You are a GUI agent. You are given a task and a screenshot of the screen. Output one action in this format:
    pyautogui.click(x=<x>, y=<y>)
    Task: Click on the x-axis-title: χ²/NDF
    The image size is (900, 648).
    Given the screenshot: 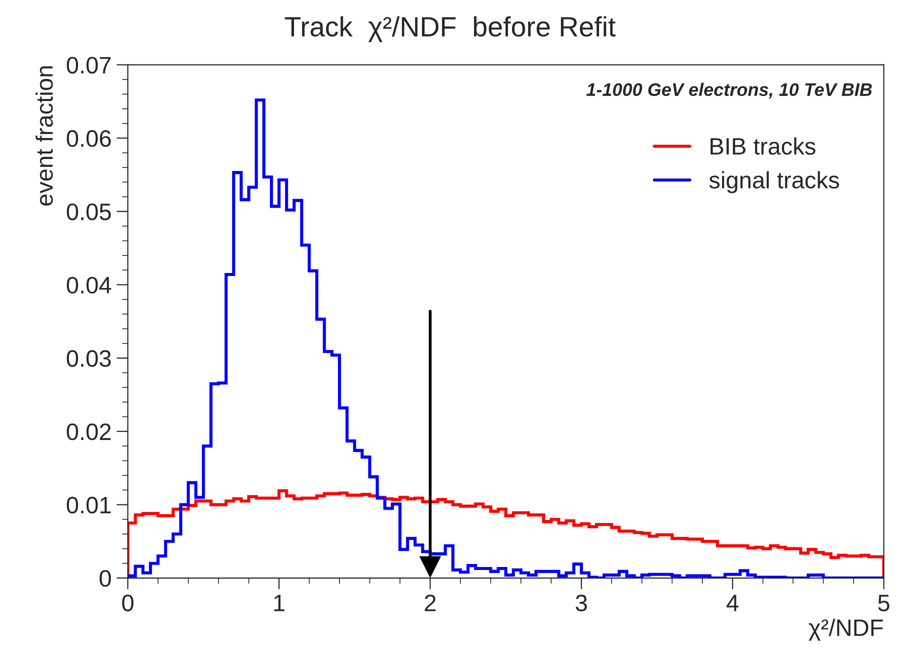 What is the action you would take?
    pyautogui.click(x=845, y=629)
    